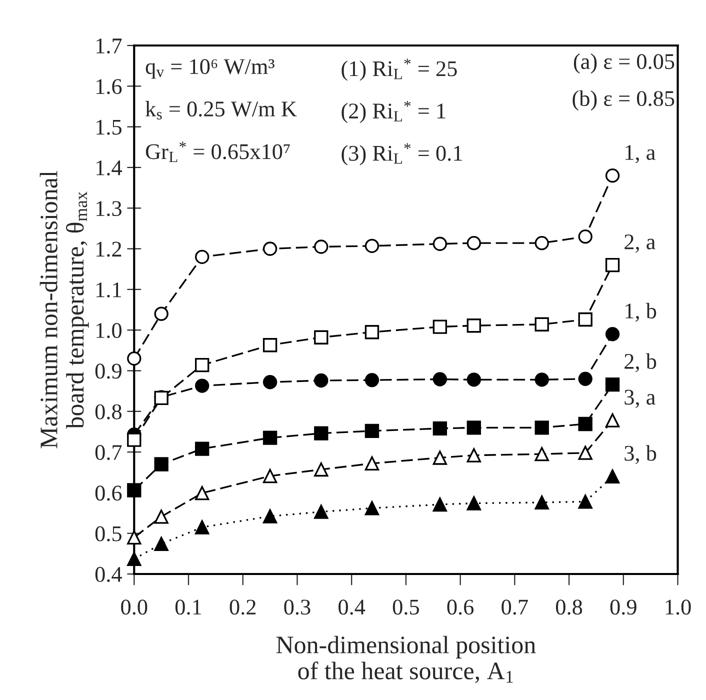 Image resolution: width=706 pixels, height=700 pixels. I want to click on series-label: 1, a, so click(641, 154).